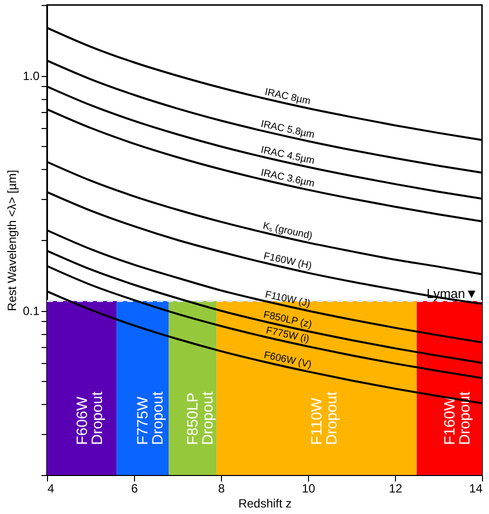 Image resolution: width=489 pixels, height=514 pixels. Describe the element at coordinates (457, 417) in the screenshot. I see `band-label: F160W Dropout` at that location.